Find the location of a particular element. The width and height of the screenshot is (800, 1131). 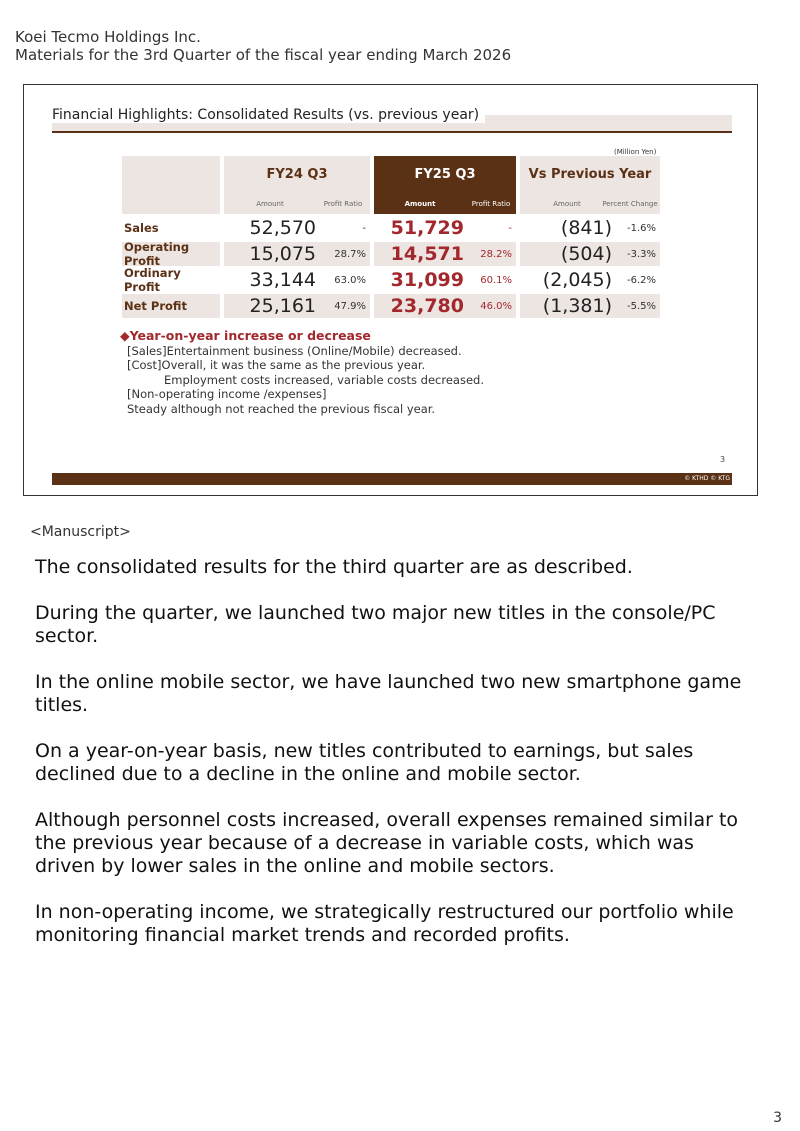

header-blank is located at coordinates (171, 185).